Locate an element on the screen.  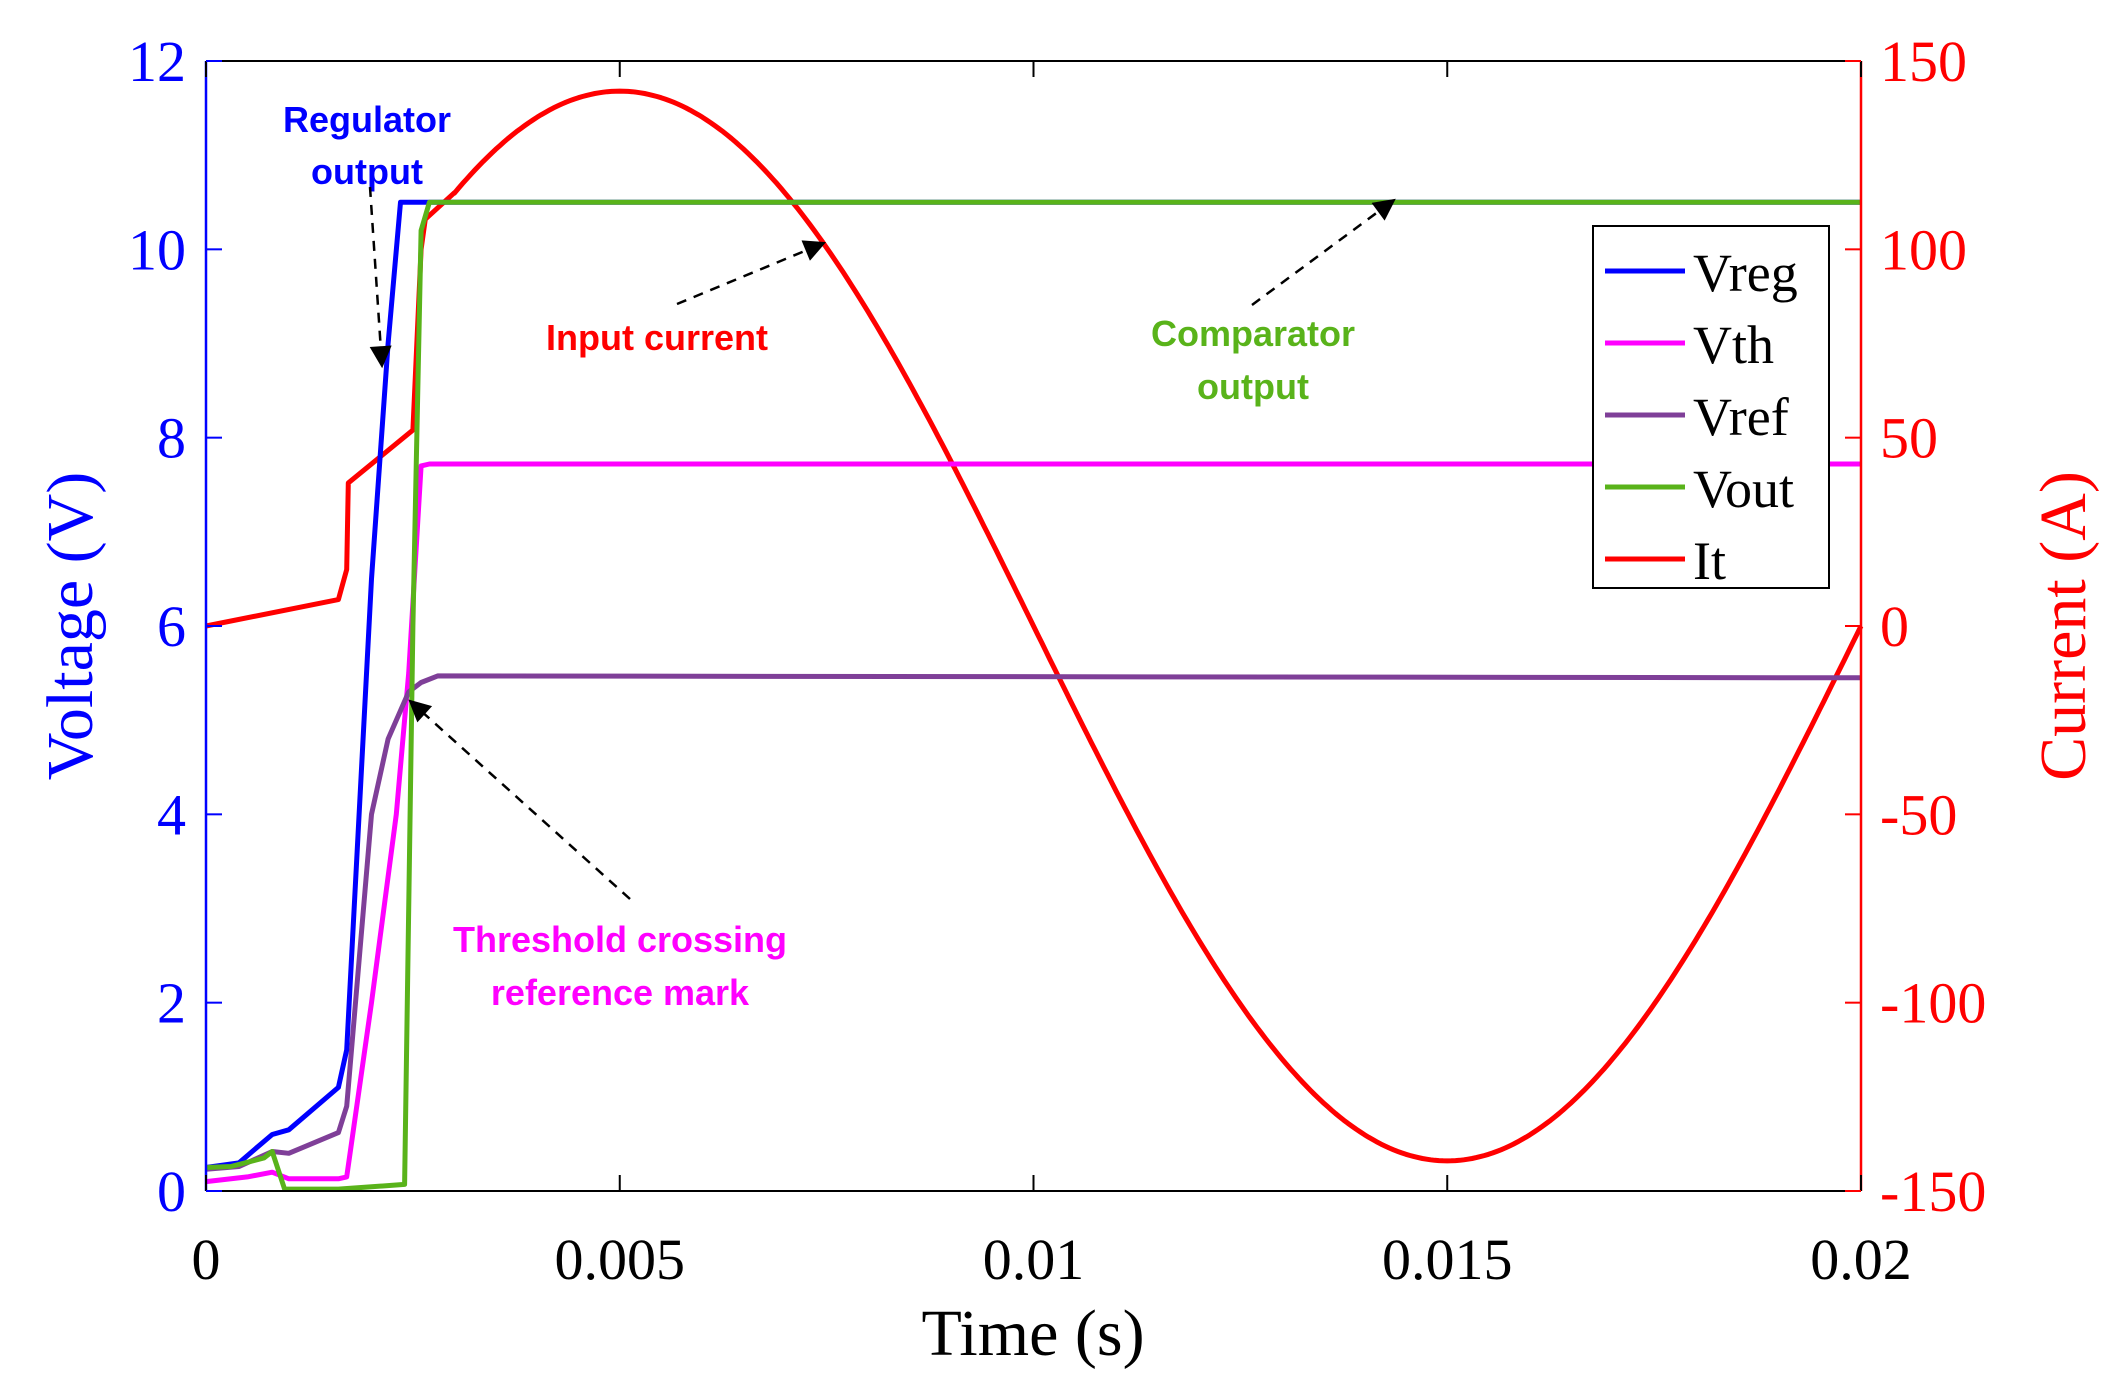
x-tick-label: 0.005 is located at coordinates (620, 1259).